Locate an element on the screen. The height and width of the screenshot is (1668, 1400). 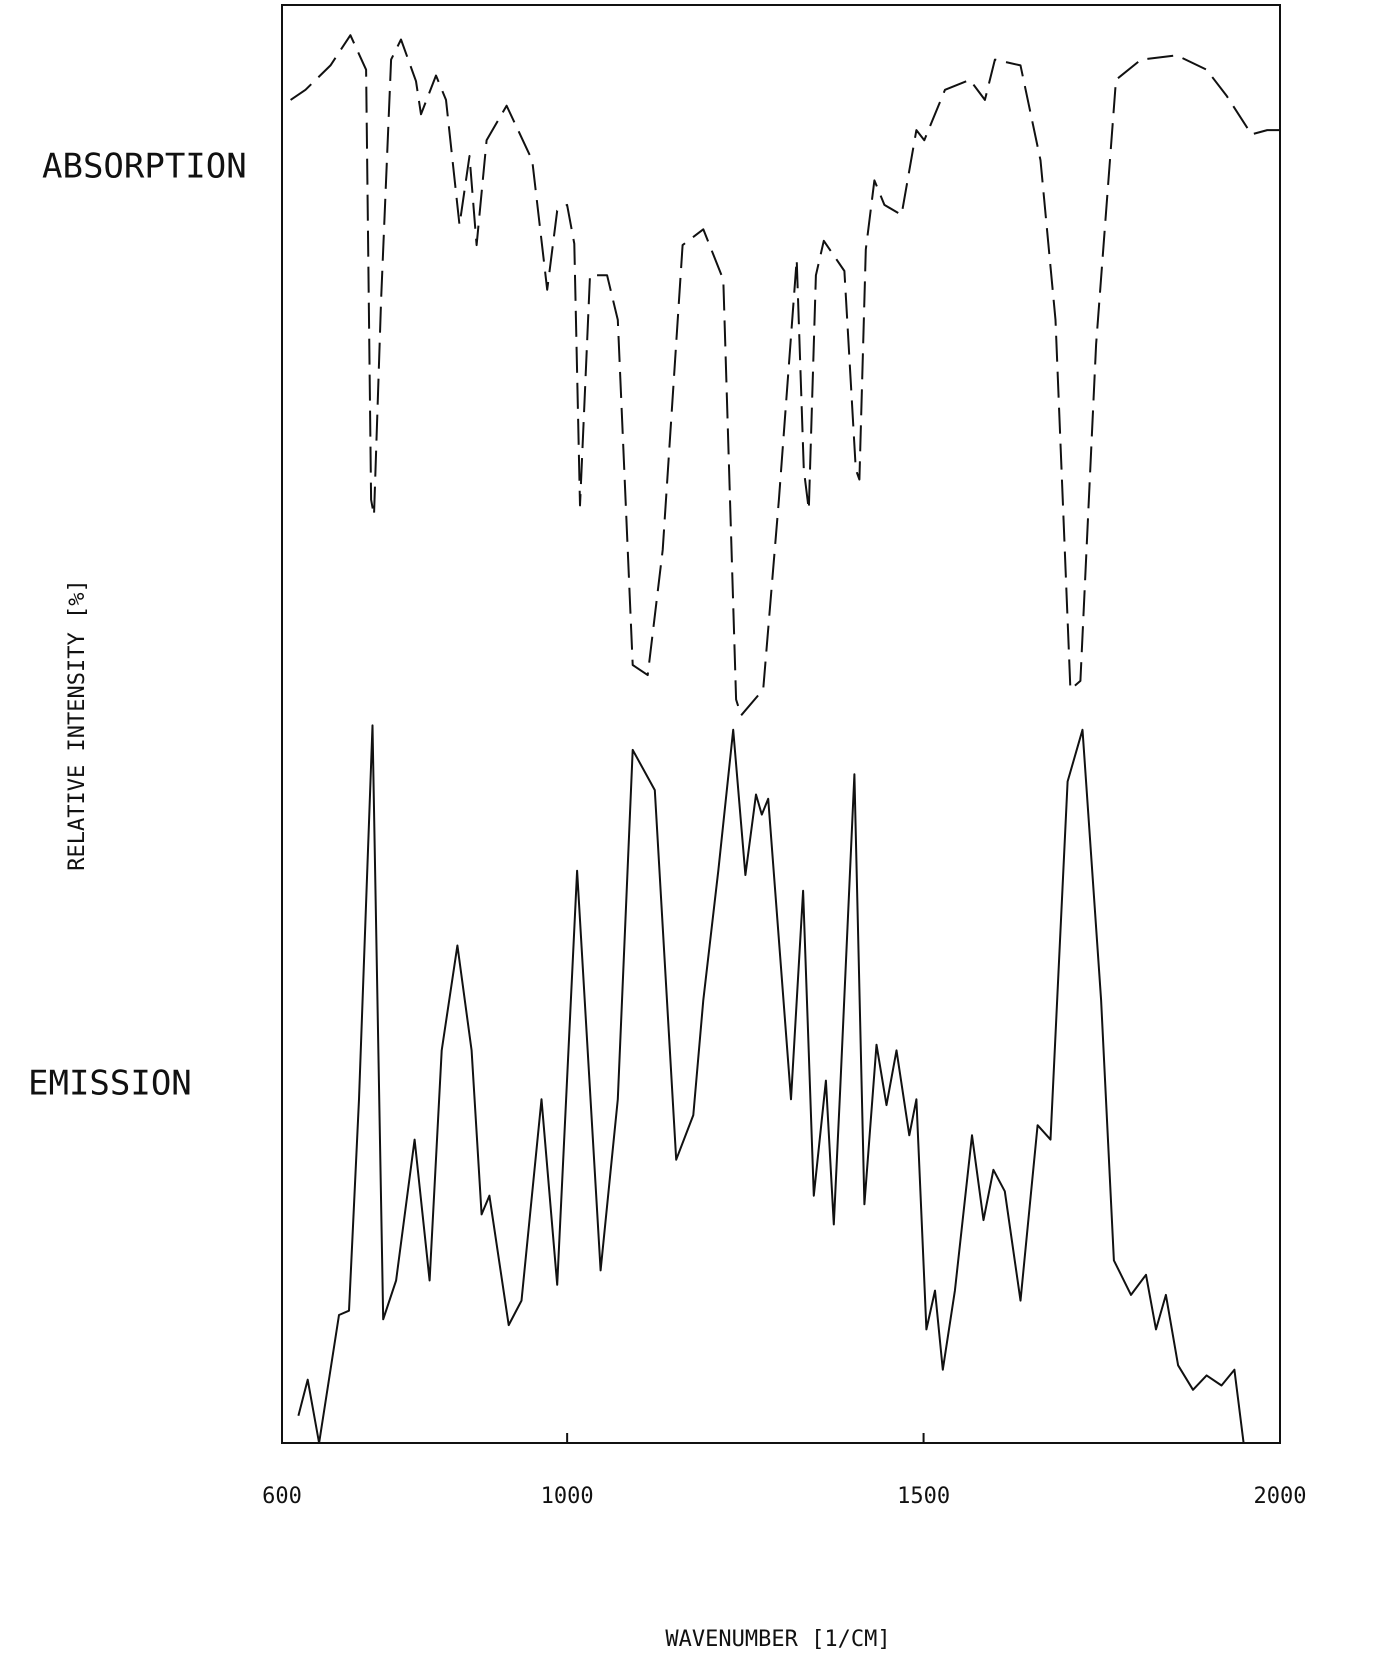
x-tick-label: 2000 is located at coordinates (1280, 1496).